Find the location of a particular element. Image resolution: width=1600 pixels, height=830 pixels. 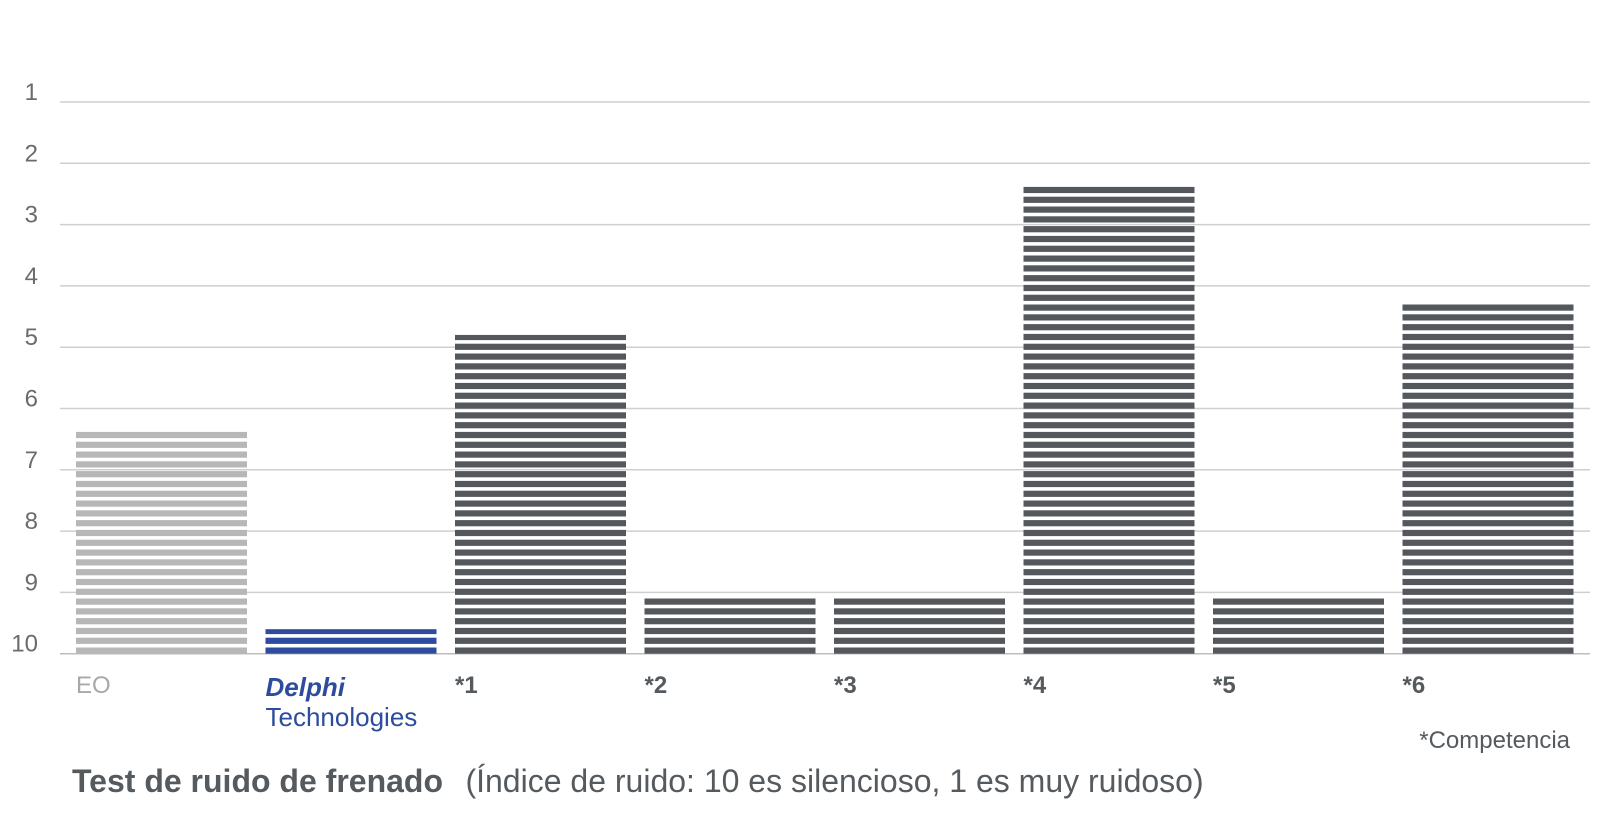

y-tick-label: 4 is located at coordinates (31, 276).